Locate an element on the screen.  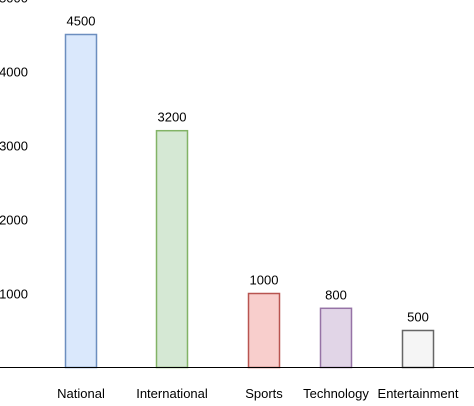
data-label: 800 is located at coordinates (336, 294).